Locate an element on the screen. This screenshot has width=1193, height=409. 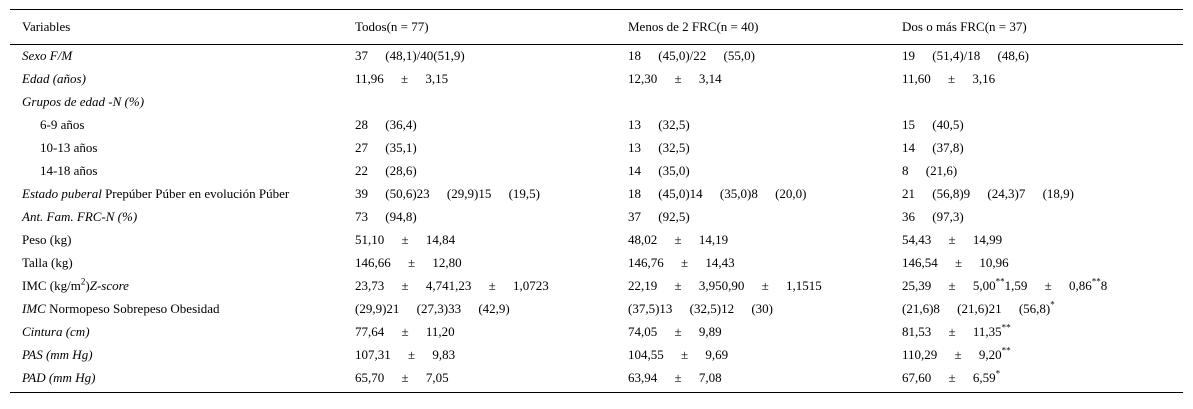
table-row: 6-9 años 28 (36,4) 13 (32,5) 15 (40,5) is located at coordinates (596, 125).